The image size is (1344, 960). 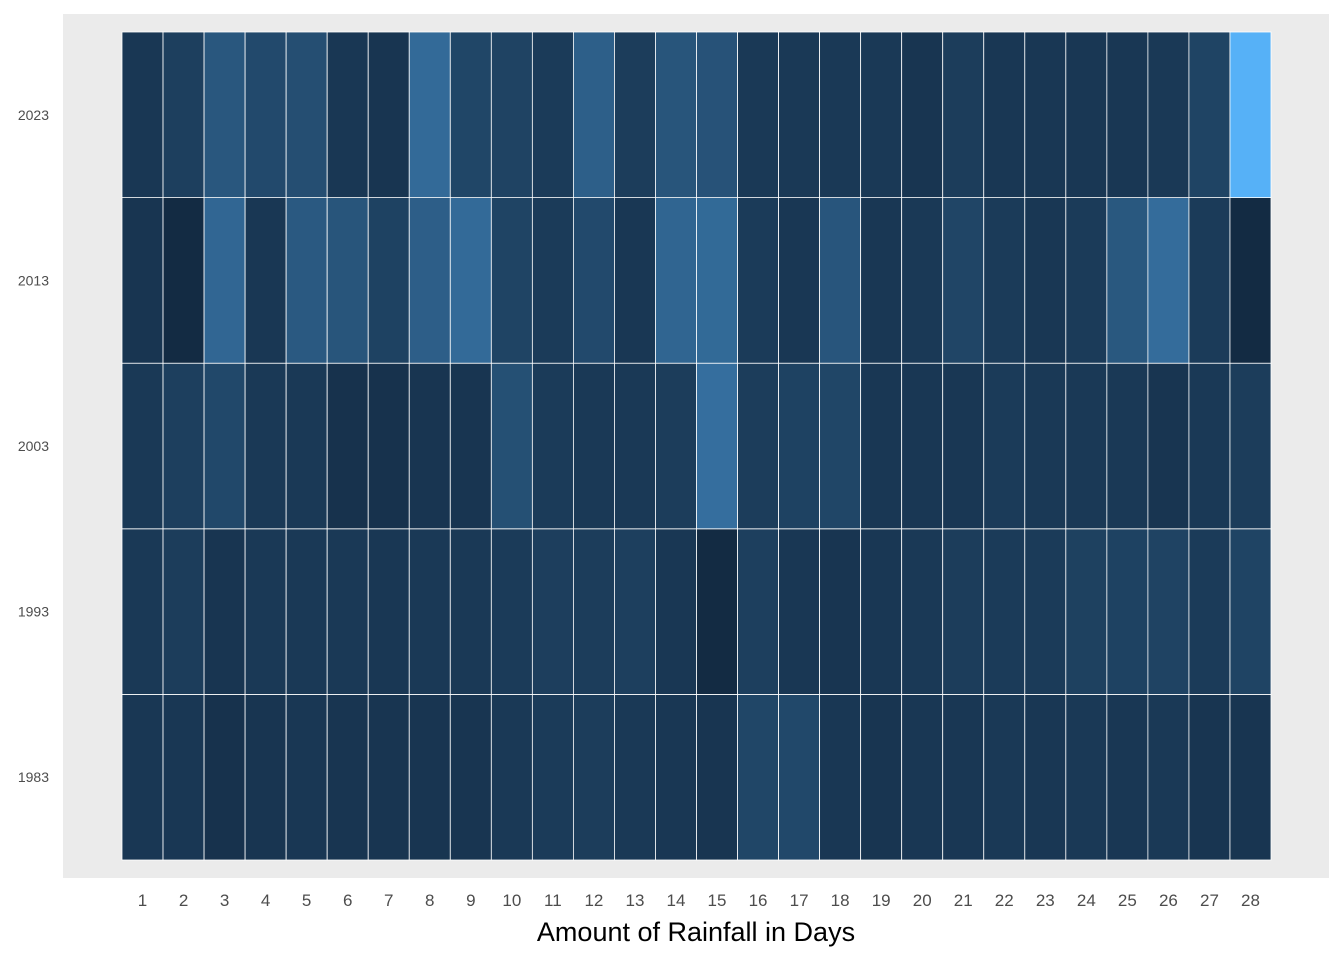 I want to click on x-tick-label: 26, so click(x=1168, y=900).